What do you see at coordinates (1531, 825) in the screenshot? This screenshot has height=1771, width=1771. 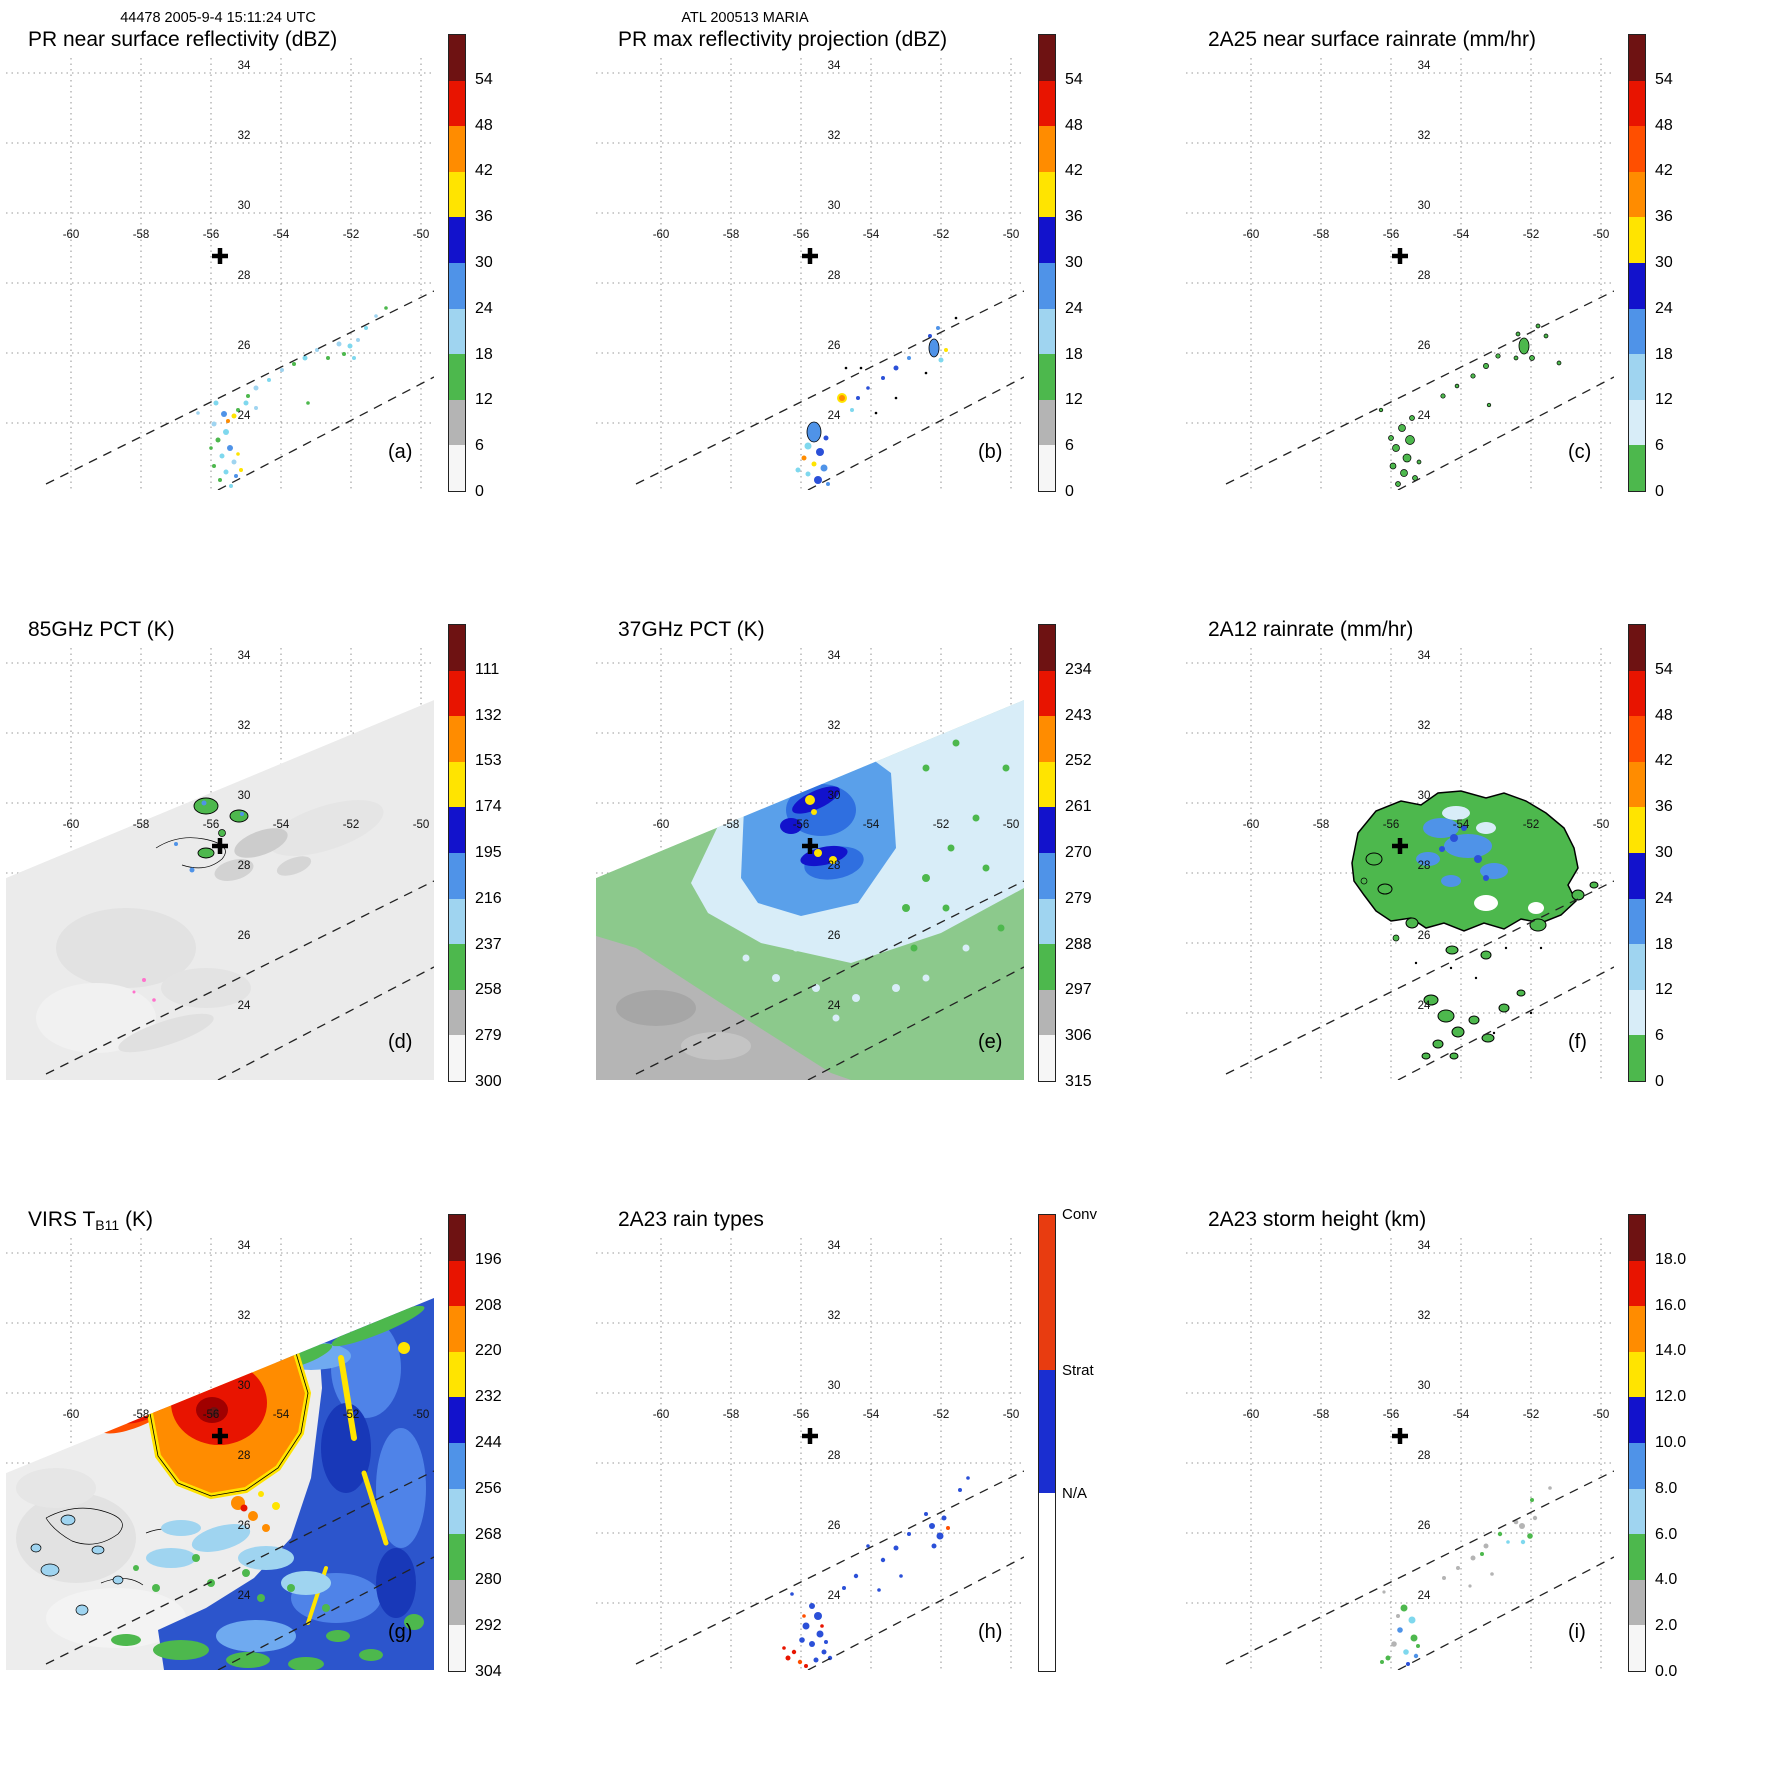 I see `lon-tick-label: -52` at bounding box center [1531, 825].